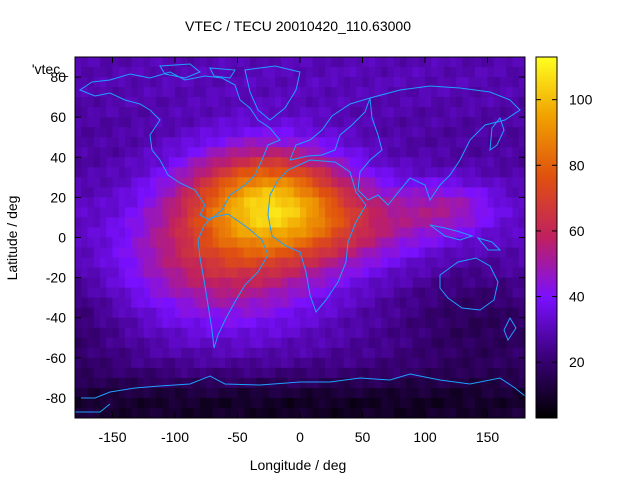  Describe the element at coordinates (298, 465) in the screenshot. I see `x-axis-label: Longitude / deg` at that location.